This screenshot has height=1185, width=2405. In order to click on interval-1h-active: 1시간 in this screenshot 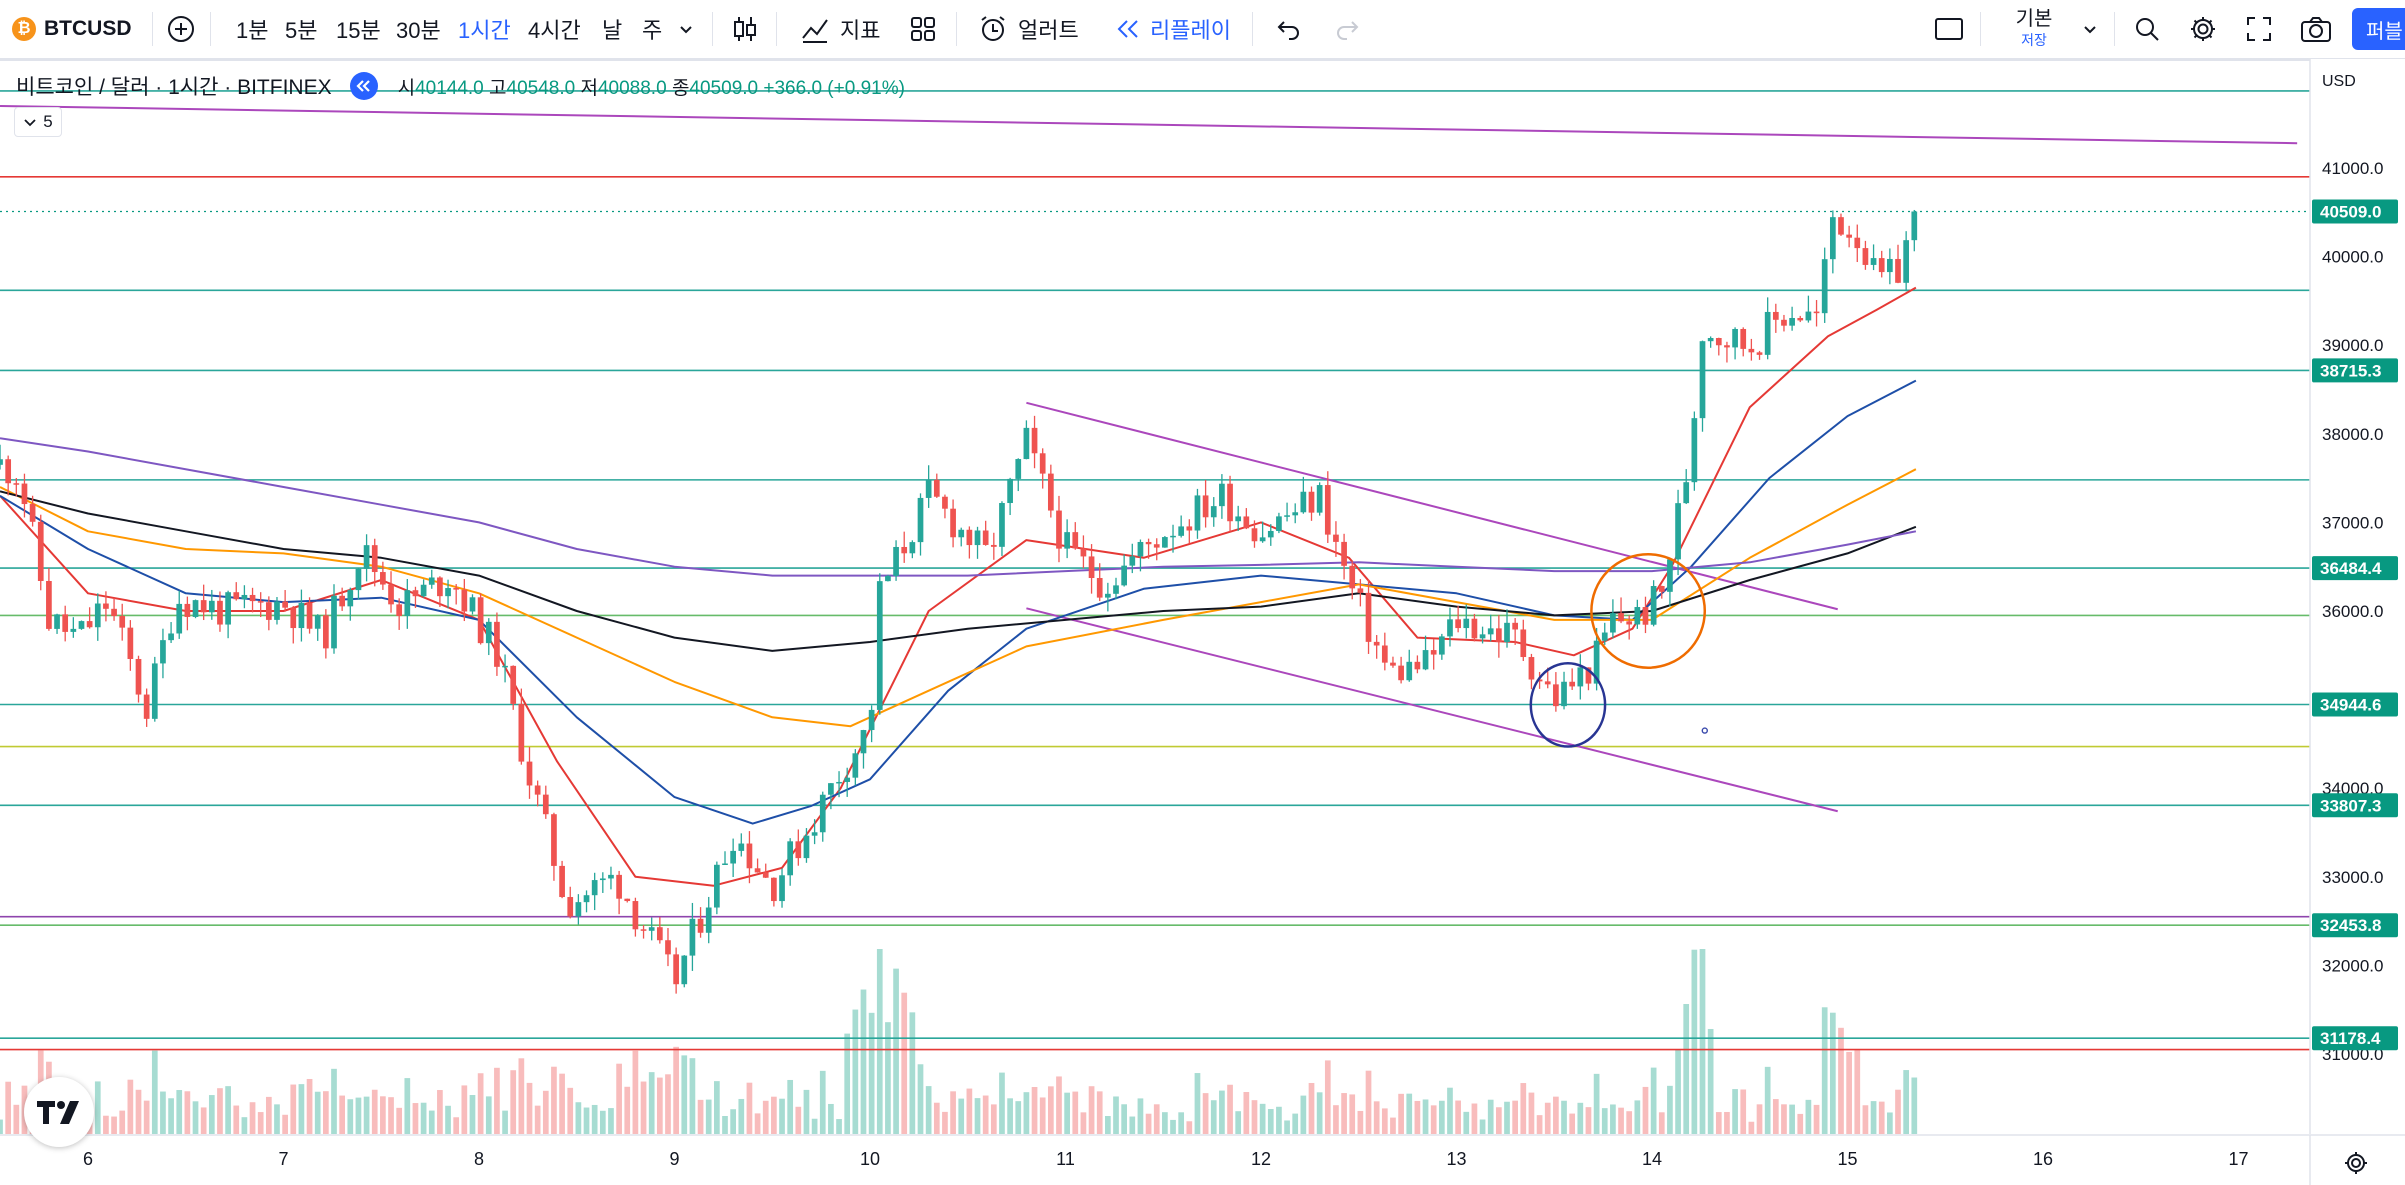, I will do `click(484, 29)`.